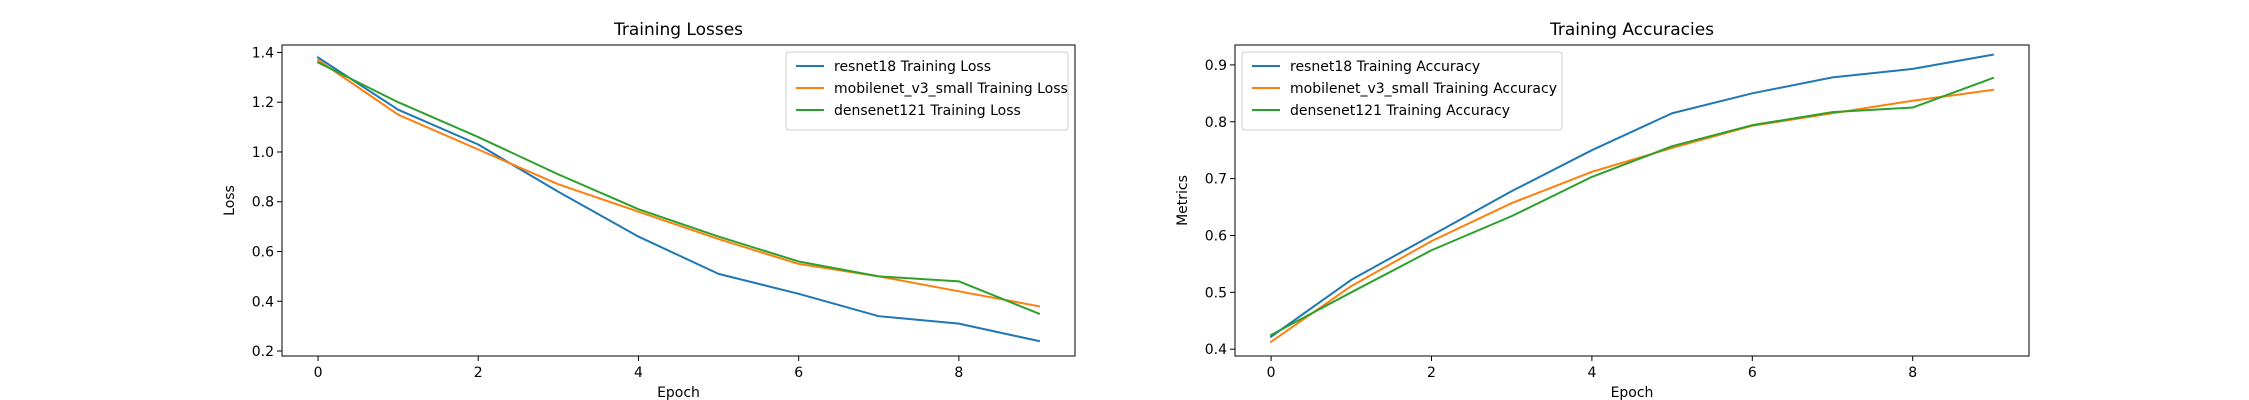 The width and height of the screenshot is (2249, 400). Describe the element at coordinates (230, 200) in the screenshot. I see `y-axis-label: Loss` at that location.